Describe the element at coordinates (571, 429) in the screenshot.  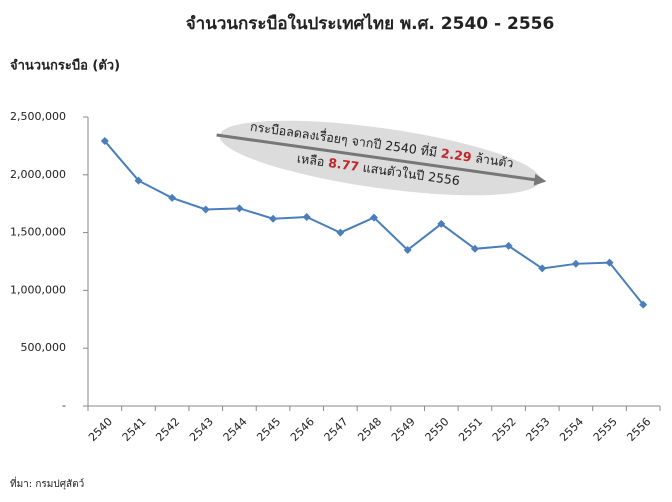
I see `x-tick-label: 2554` at that location.